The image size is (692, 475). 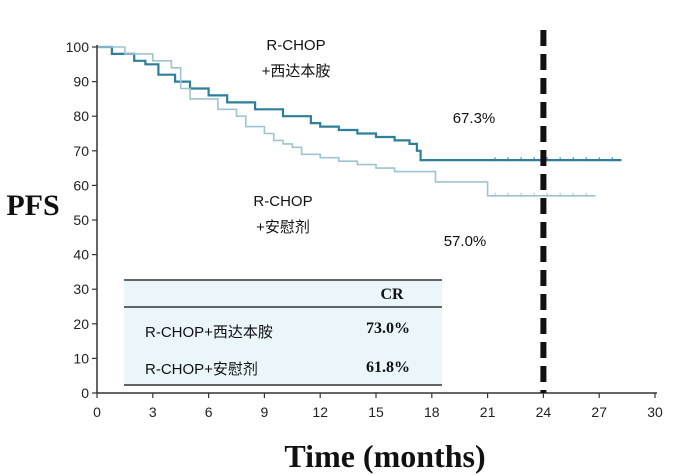 What do you see at coordinates (474, 118) in the screenshot?
I see `end-value-label-a: 67.3%` at bounding box center [474, 118].